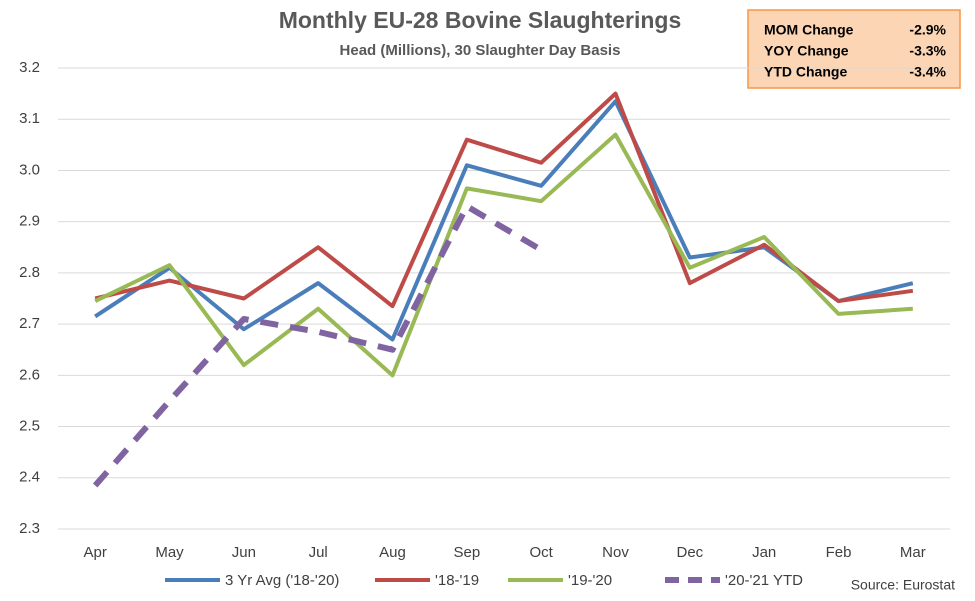  What do you see at coordinates (764, 580) in the screenshot?
I see `legend-label: '20-'21 YTD` at bounding box center [764, 580].